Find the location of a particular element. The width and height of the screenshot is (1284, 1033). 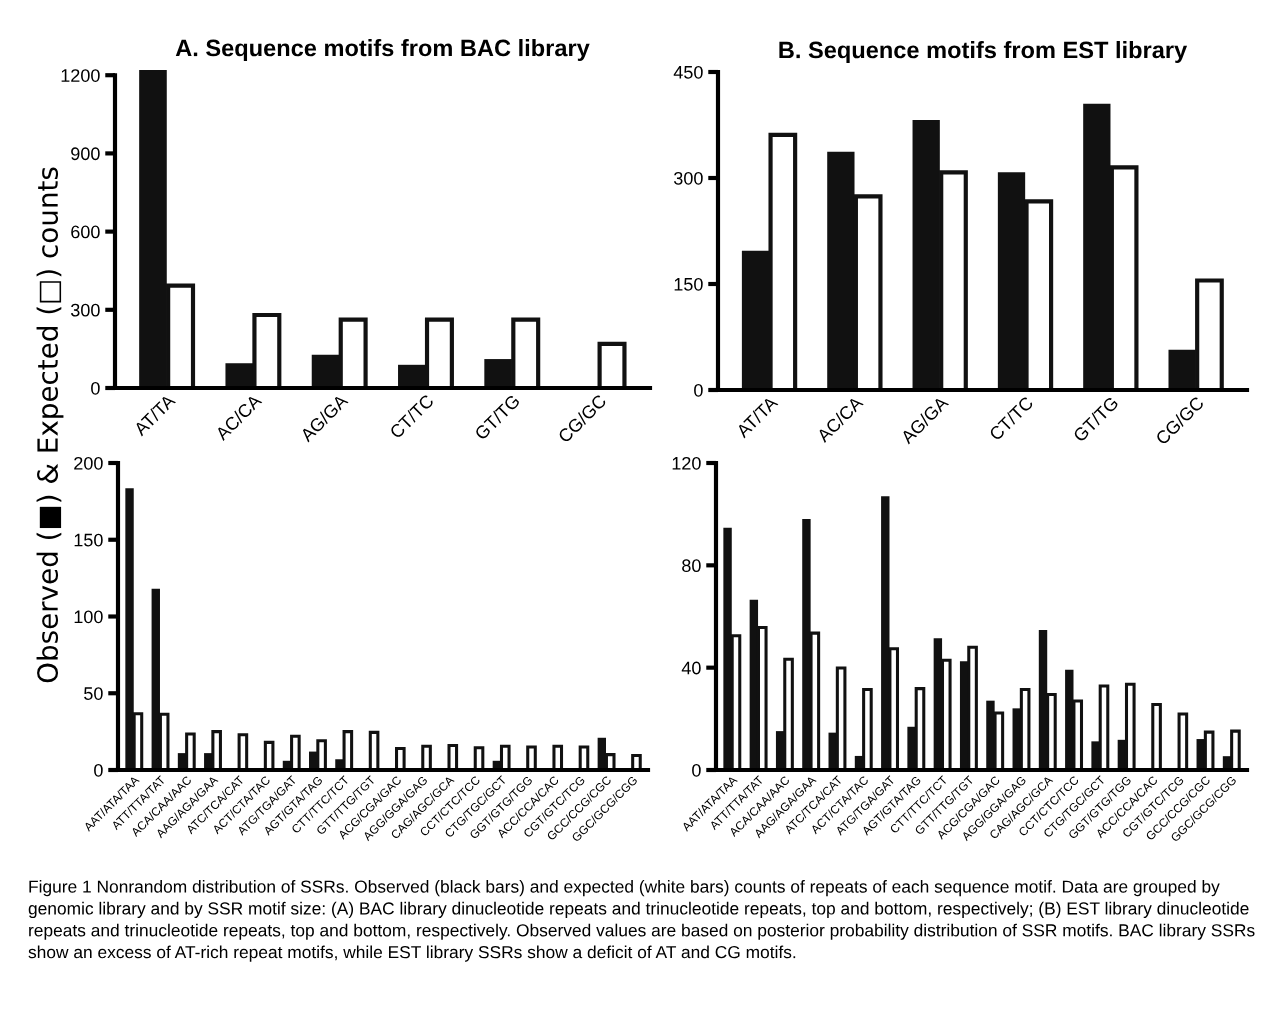

chart-title: A. Sequence motifs from BAC library is located at coordinates (382, 50).